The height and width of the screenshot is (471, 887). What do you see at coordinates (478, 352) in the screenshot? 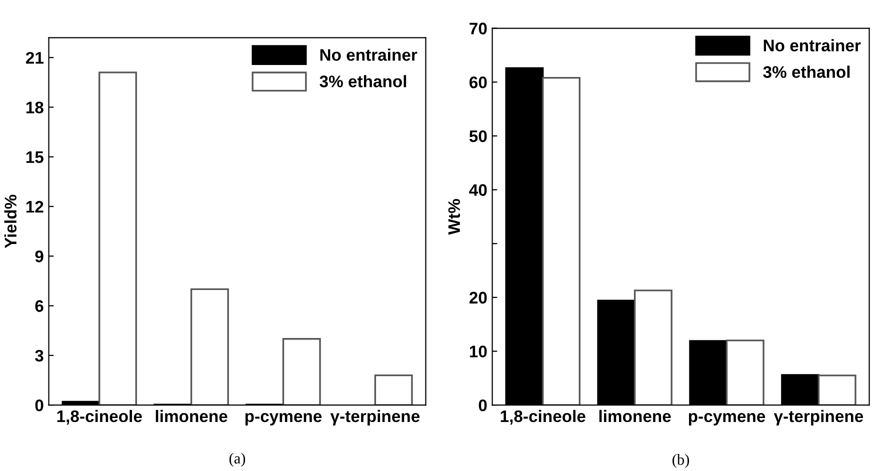
I see `y-tick-label: 10` at bounding box center [478, 352].